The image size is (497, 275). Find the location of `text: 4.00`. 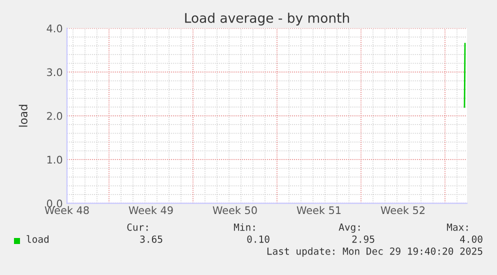

text: 4.00 is located at coordinates (471, 239).